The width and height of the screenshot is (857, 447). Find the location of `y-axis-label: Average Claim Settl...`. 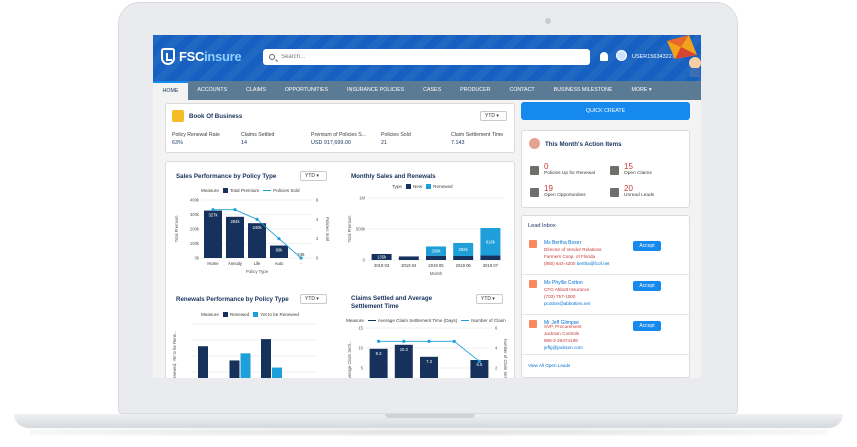

y-axis-label: Average Claim Settl... is located at coordinates (349, 359).